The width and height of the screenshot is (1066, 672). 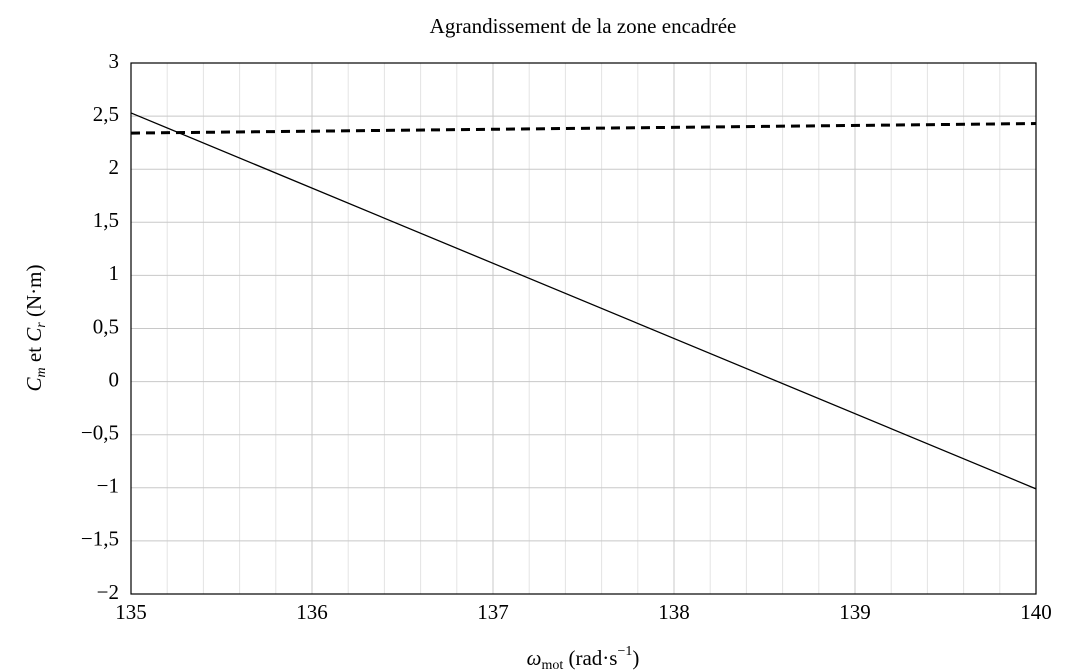 What do you see at coordinates (583, 128) in the screenshot?
I see `series-line` at bounding box center [583, 128].